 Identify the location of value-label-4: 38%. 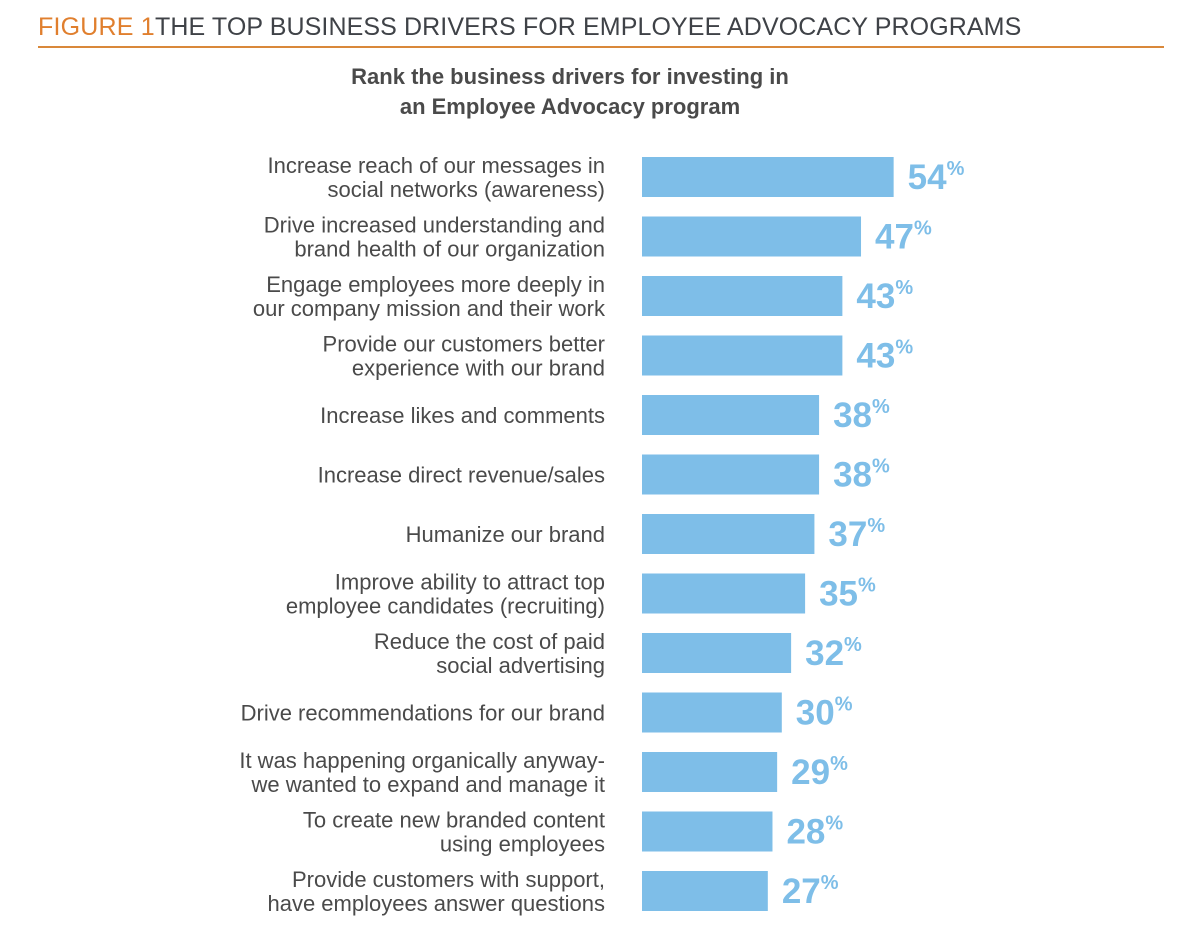
(861, 415).